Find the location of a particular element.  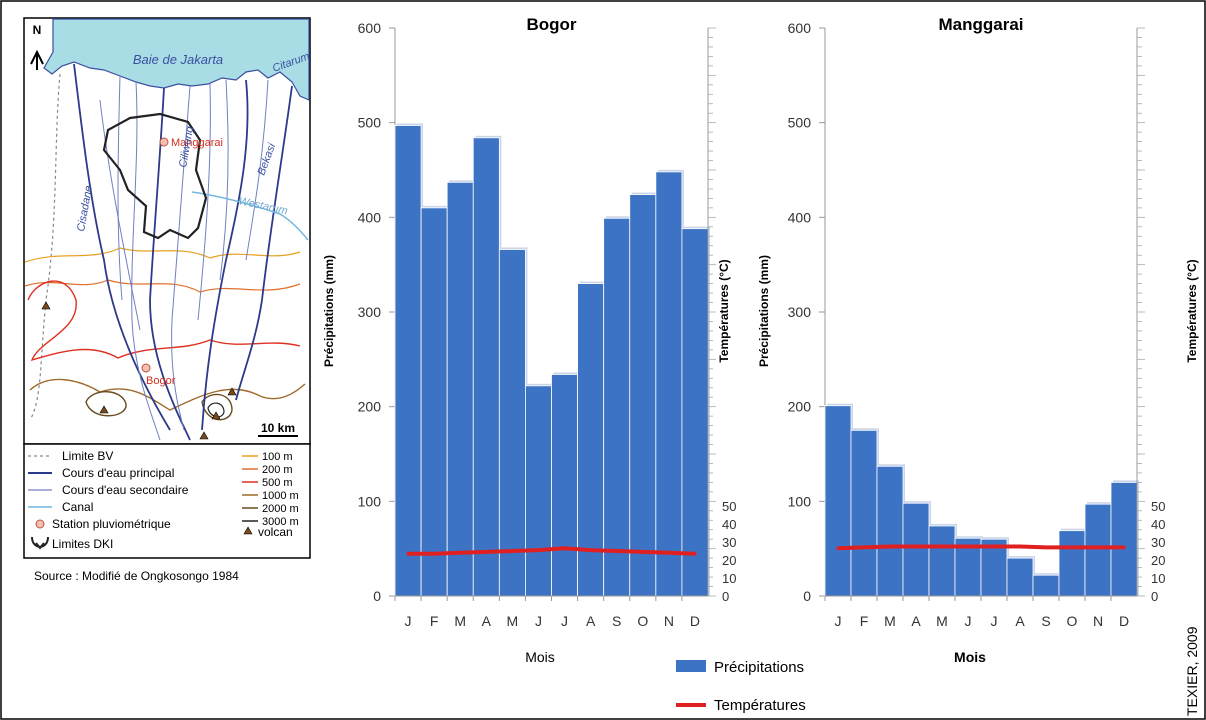

volcano-icons is located at coordinates (139, 370).